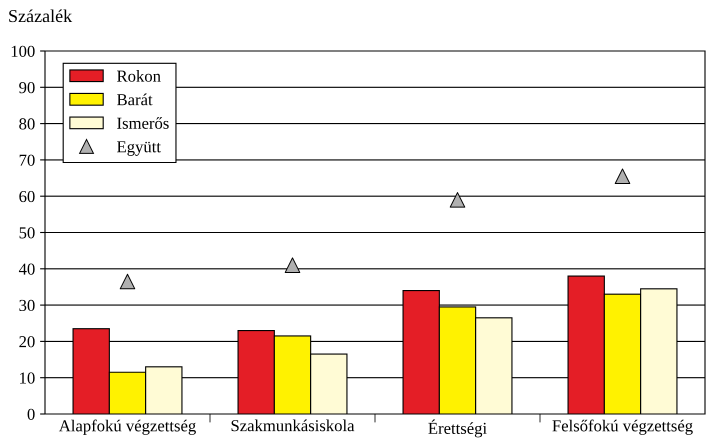 The height and width of the screenshot is (441, 709). What do you see at coordinates (31, 414) in the screenshot?
I see `y-tick-label: 0` at bounding box center [31, 414].